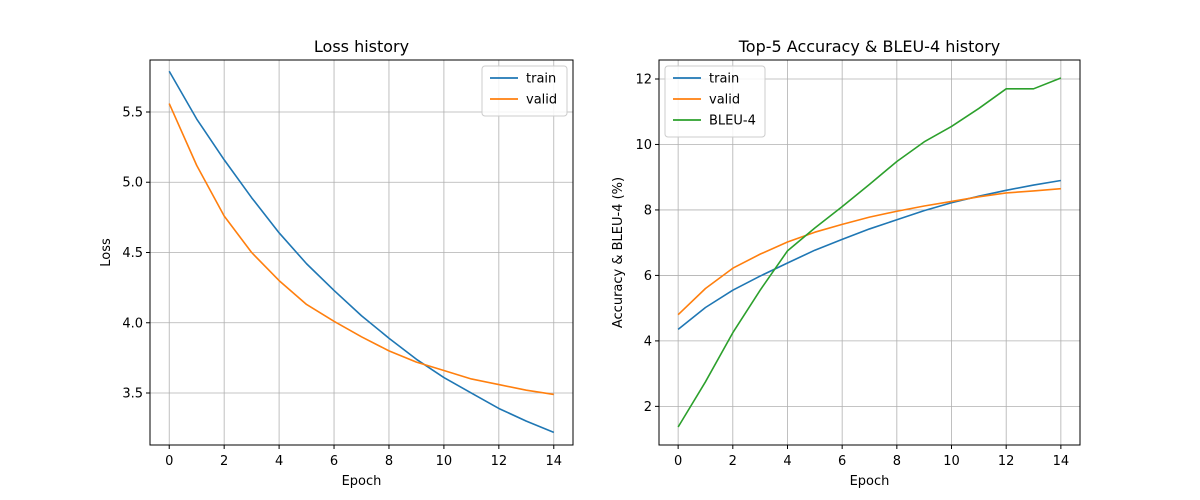  I want to click on acc-series-line-train, so click(869, 255).